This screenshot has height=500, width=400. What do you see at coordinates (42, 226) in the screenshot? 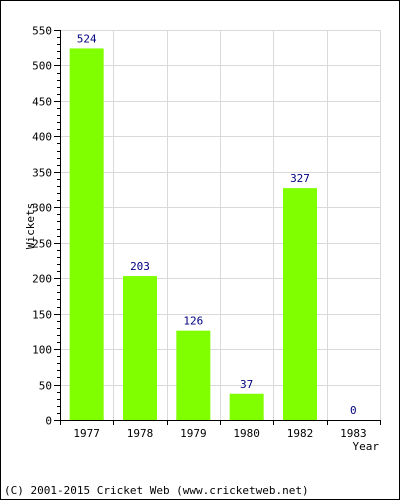
I see `y-tick-labels: 0 50 100 150 200 250 300 350 400 450 500 550` at bounding box center [42, 226].